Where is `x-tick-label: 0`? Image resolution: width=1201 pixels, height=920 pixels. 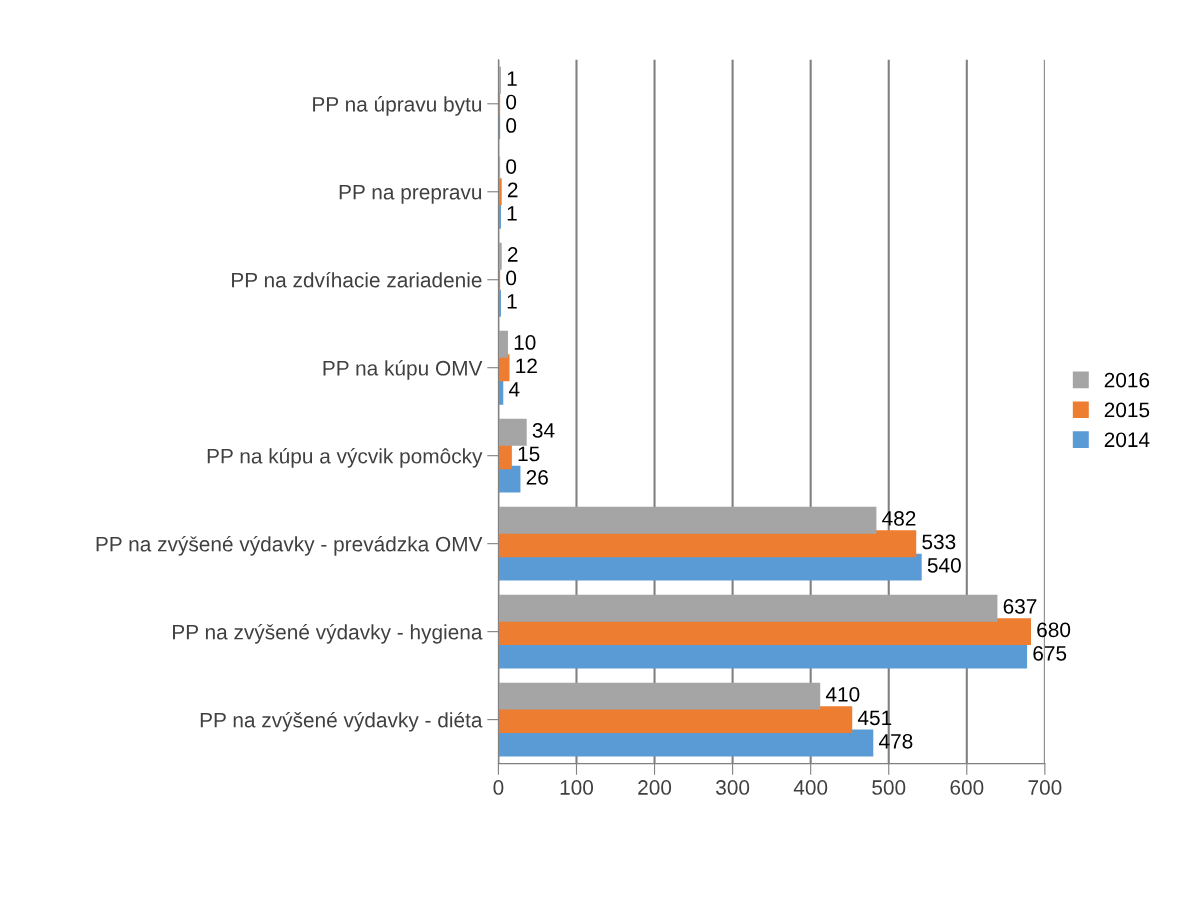 x-tick-label: 0 is located at coordinates (498, 787).